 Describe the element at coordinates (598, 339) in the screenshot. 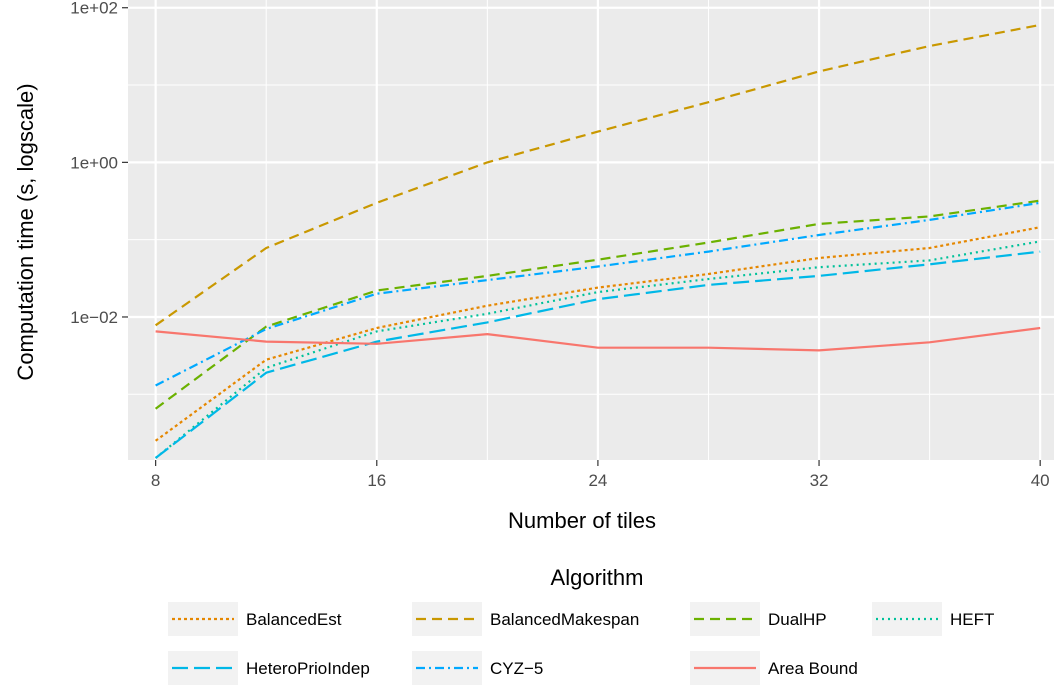

I see `series-line-area-bound` at that location.